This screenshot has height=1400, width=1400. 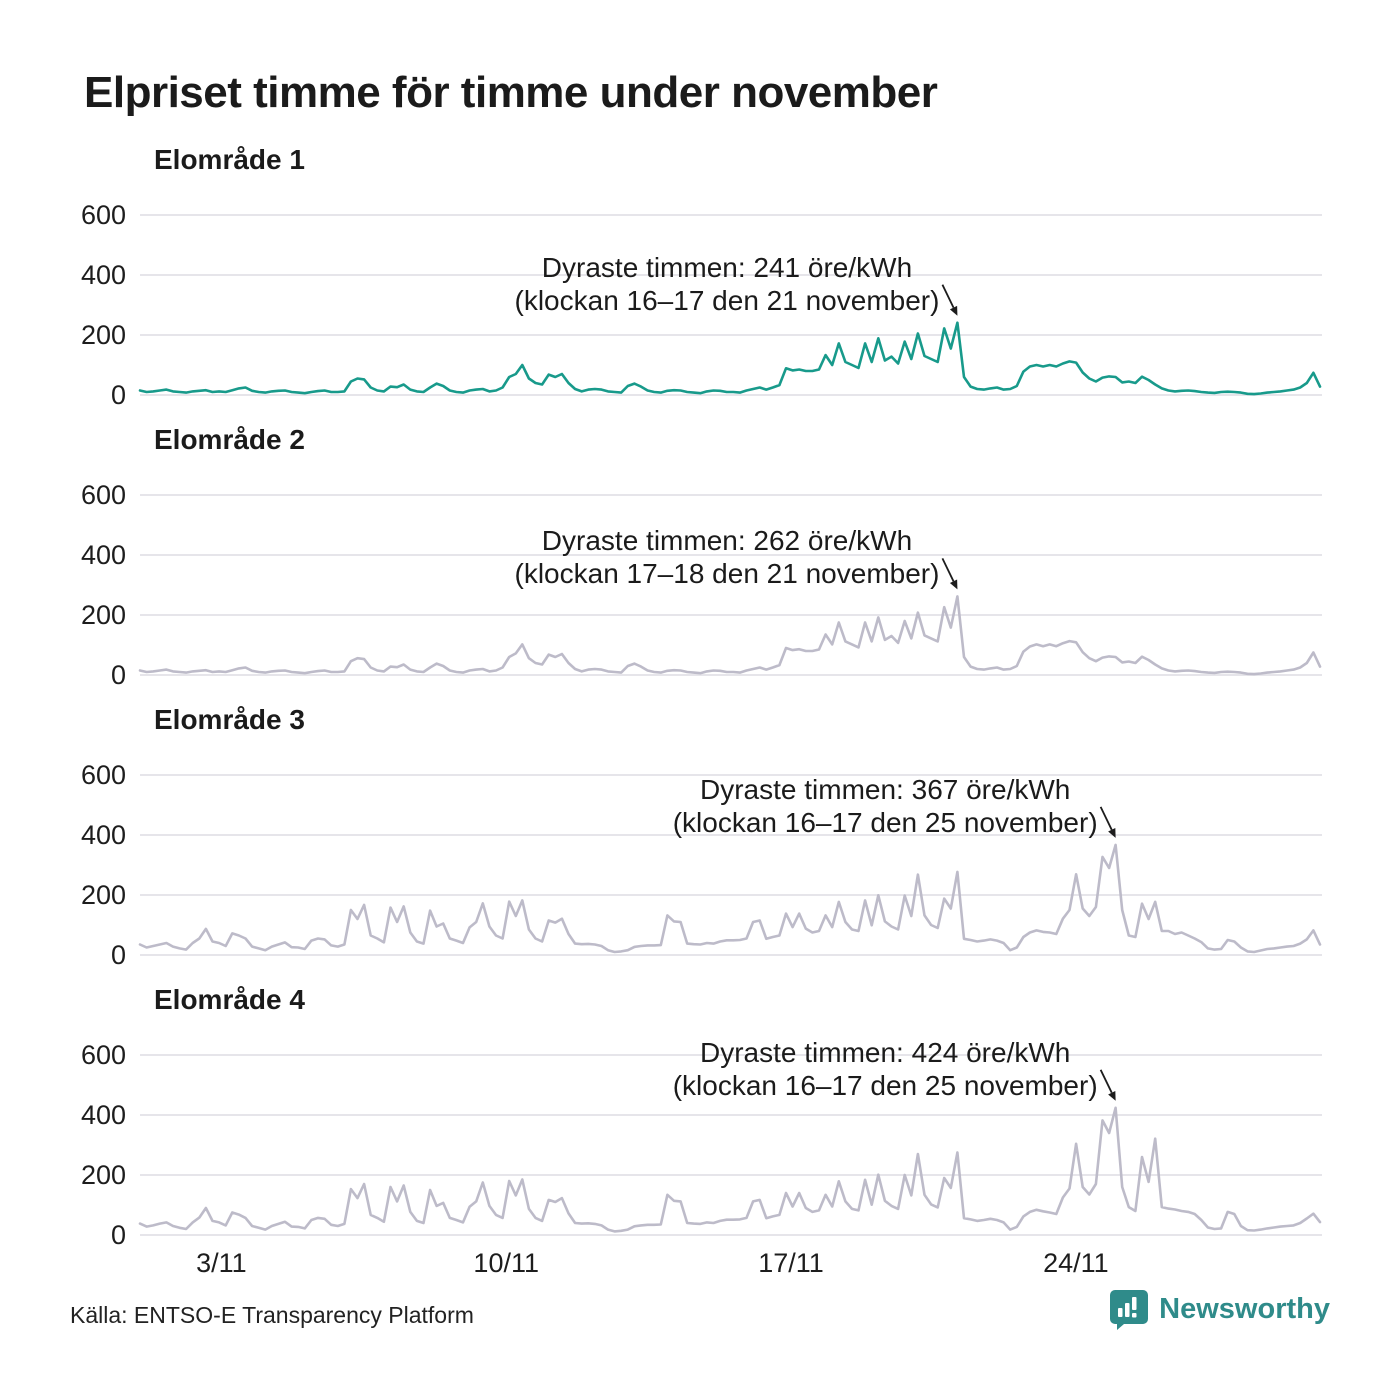 I want to click on annotation-line1: Dyraste timmen: 262 öre/kWh, so click(x=727, y=541).